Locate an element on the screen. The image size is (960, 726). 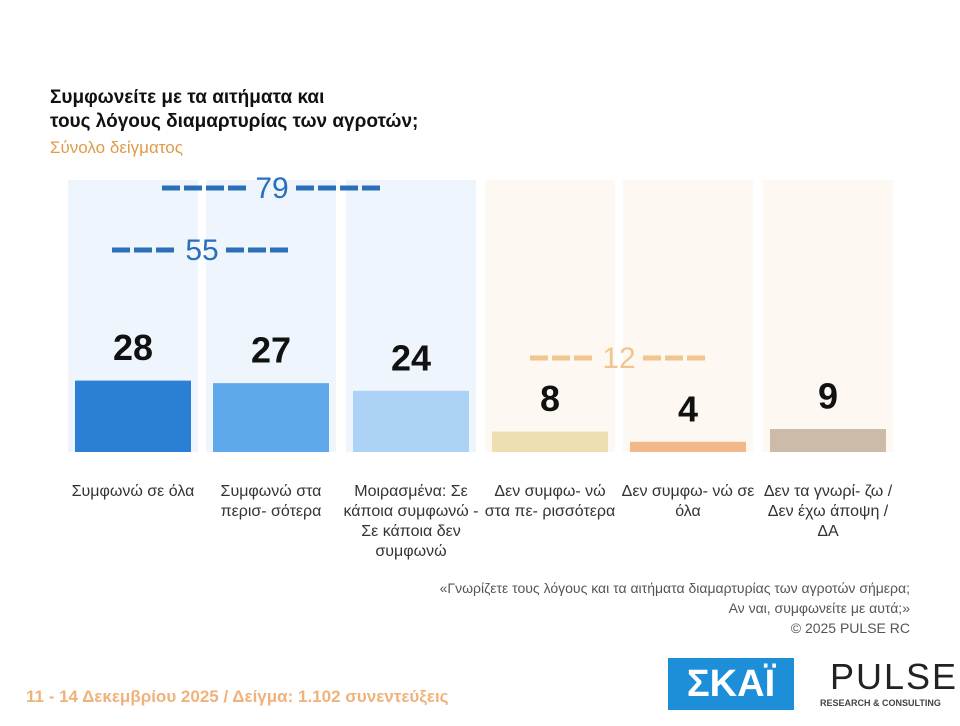
footnote: Αν ναι, συμφωνείτε με αυτά;» is located at coordinates (819, 608).